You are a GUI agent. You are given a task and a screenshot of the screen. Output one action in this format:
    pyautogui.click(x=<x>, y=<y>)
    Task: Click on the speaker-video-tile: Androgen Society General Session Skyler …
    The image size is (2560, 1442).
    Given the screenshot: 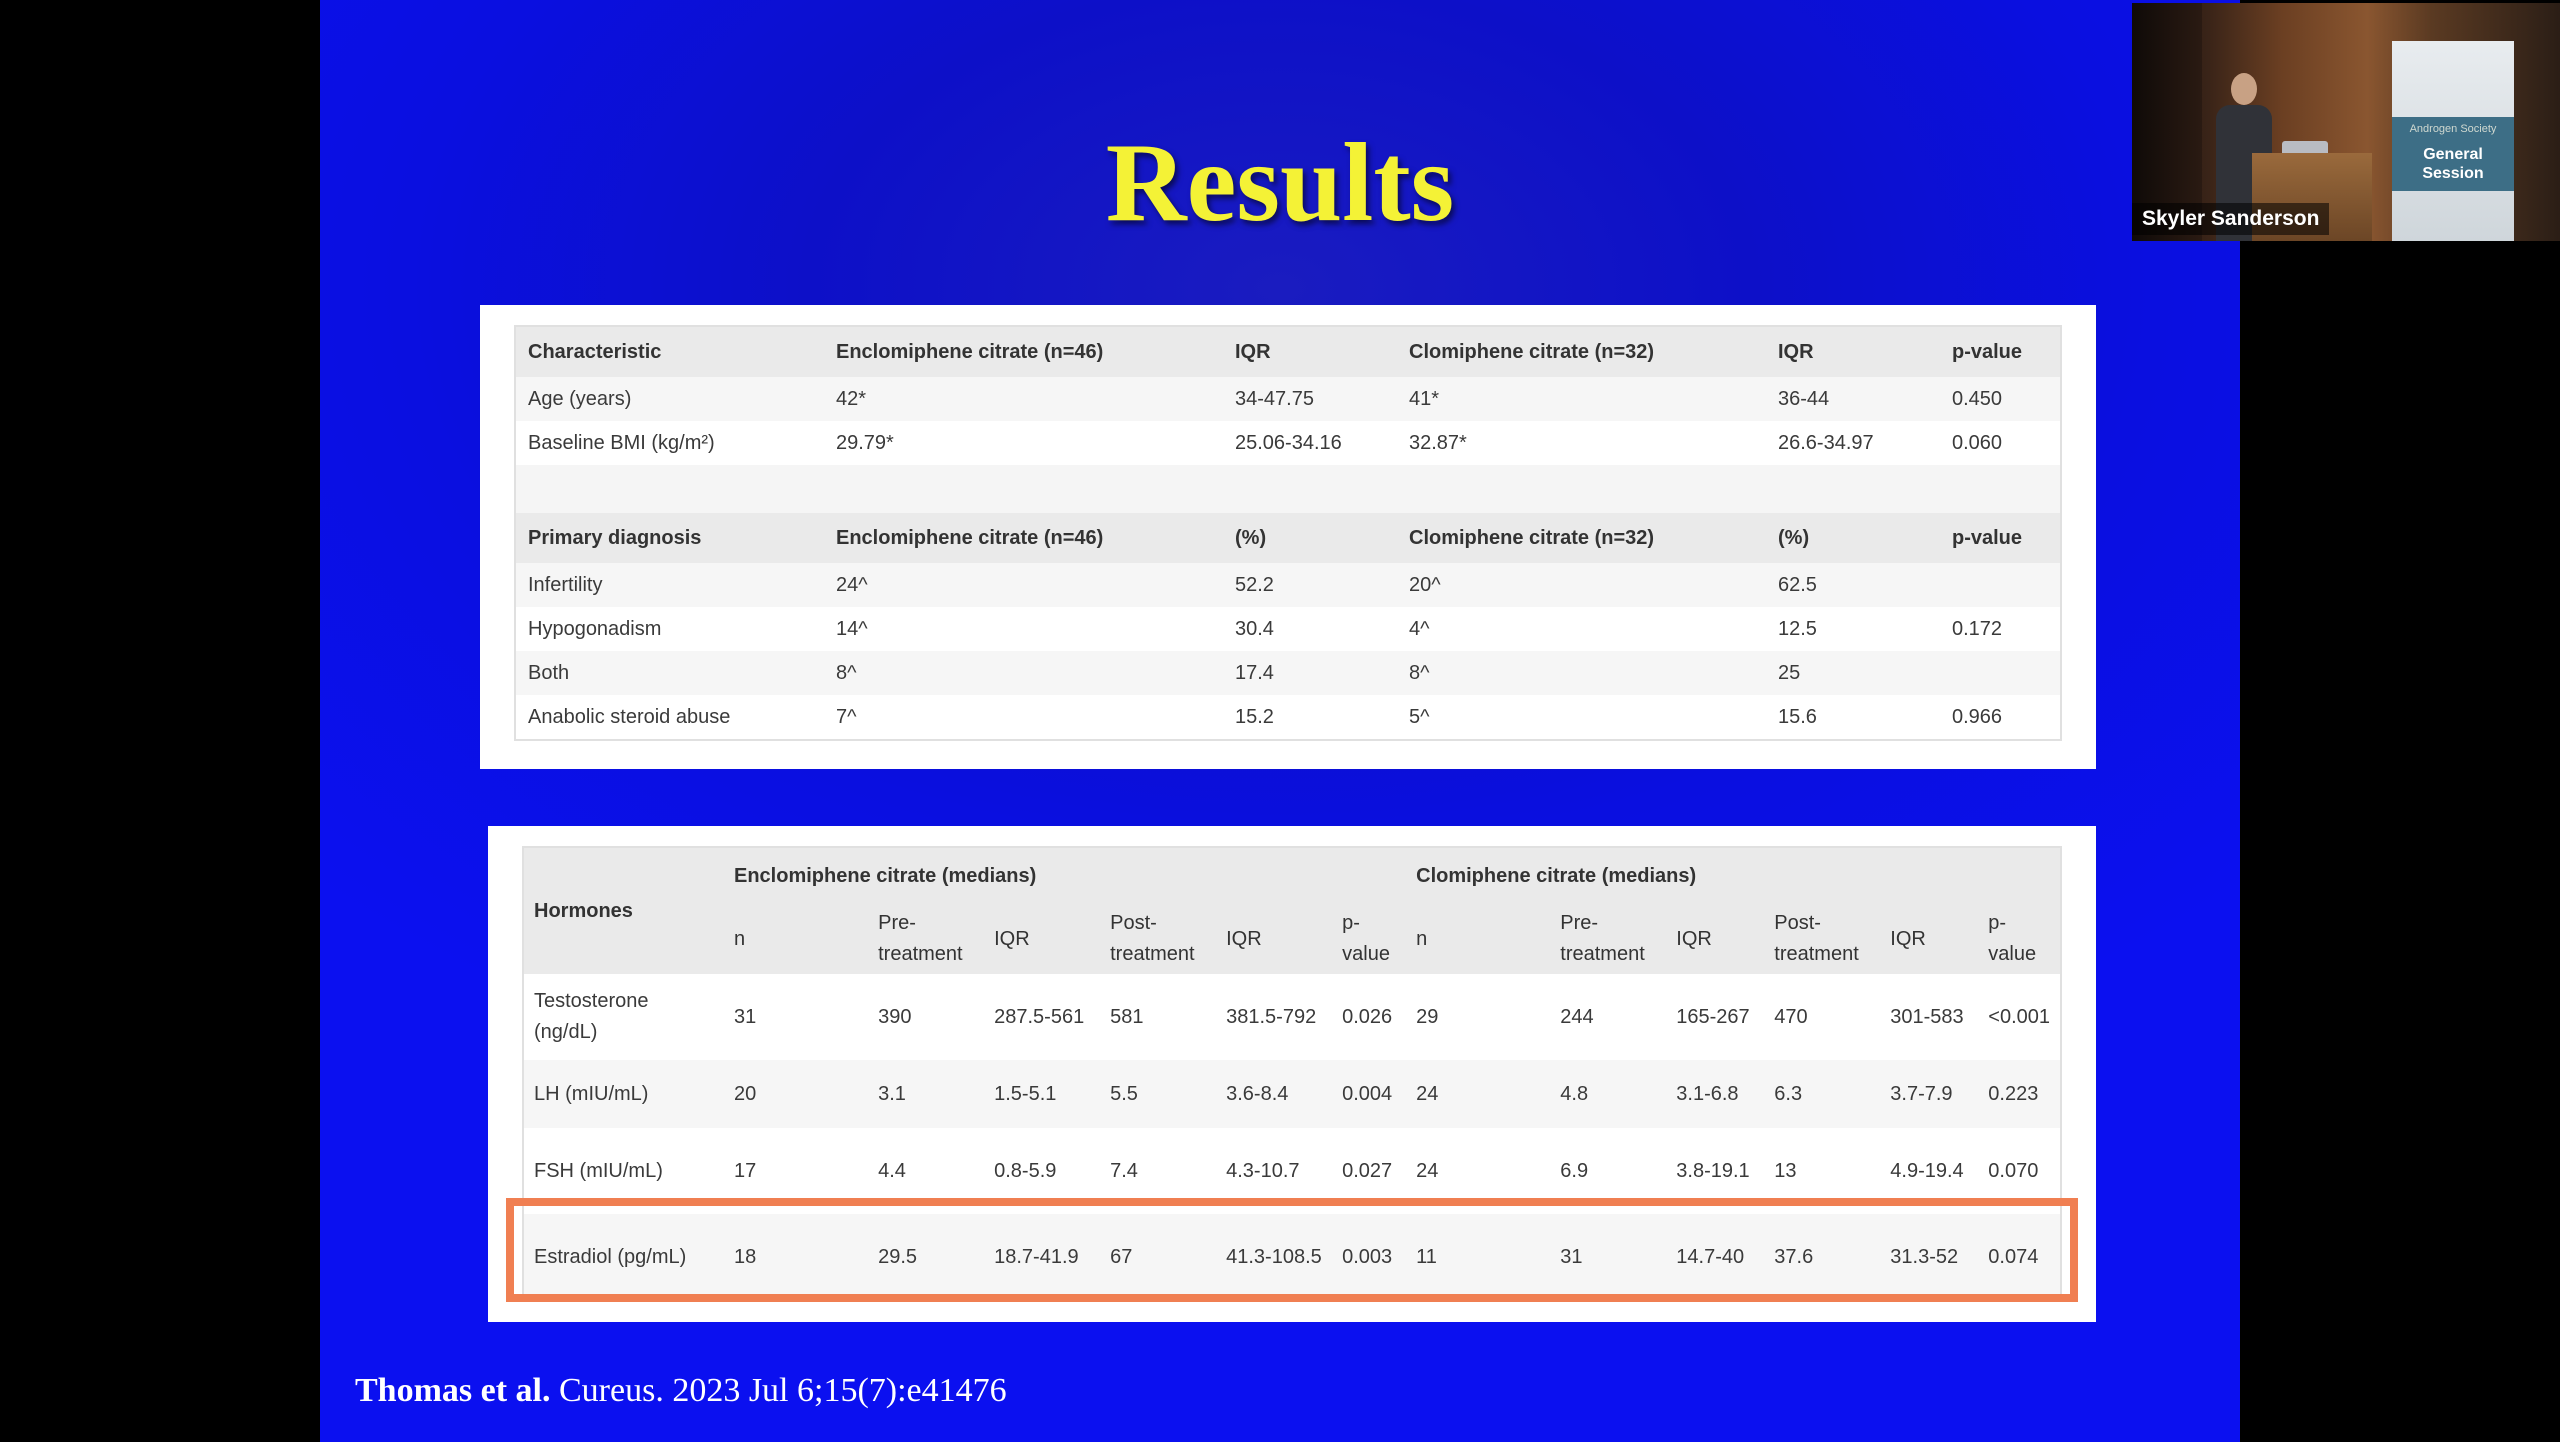 What is the action you would take?
    pyautogui.click(x=2346, y=122)
    